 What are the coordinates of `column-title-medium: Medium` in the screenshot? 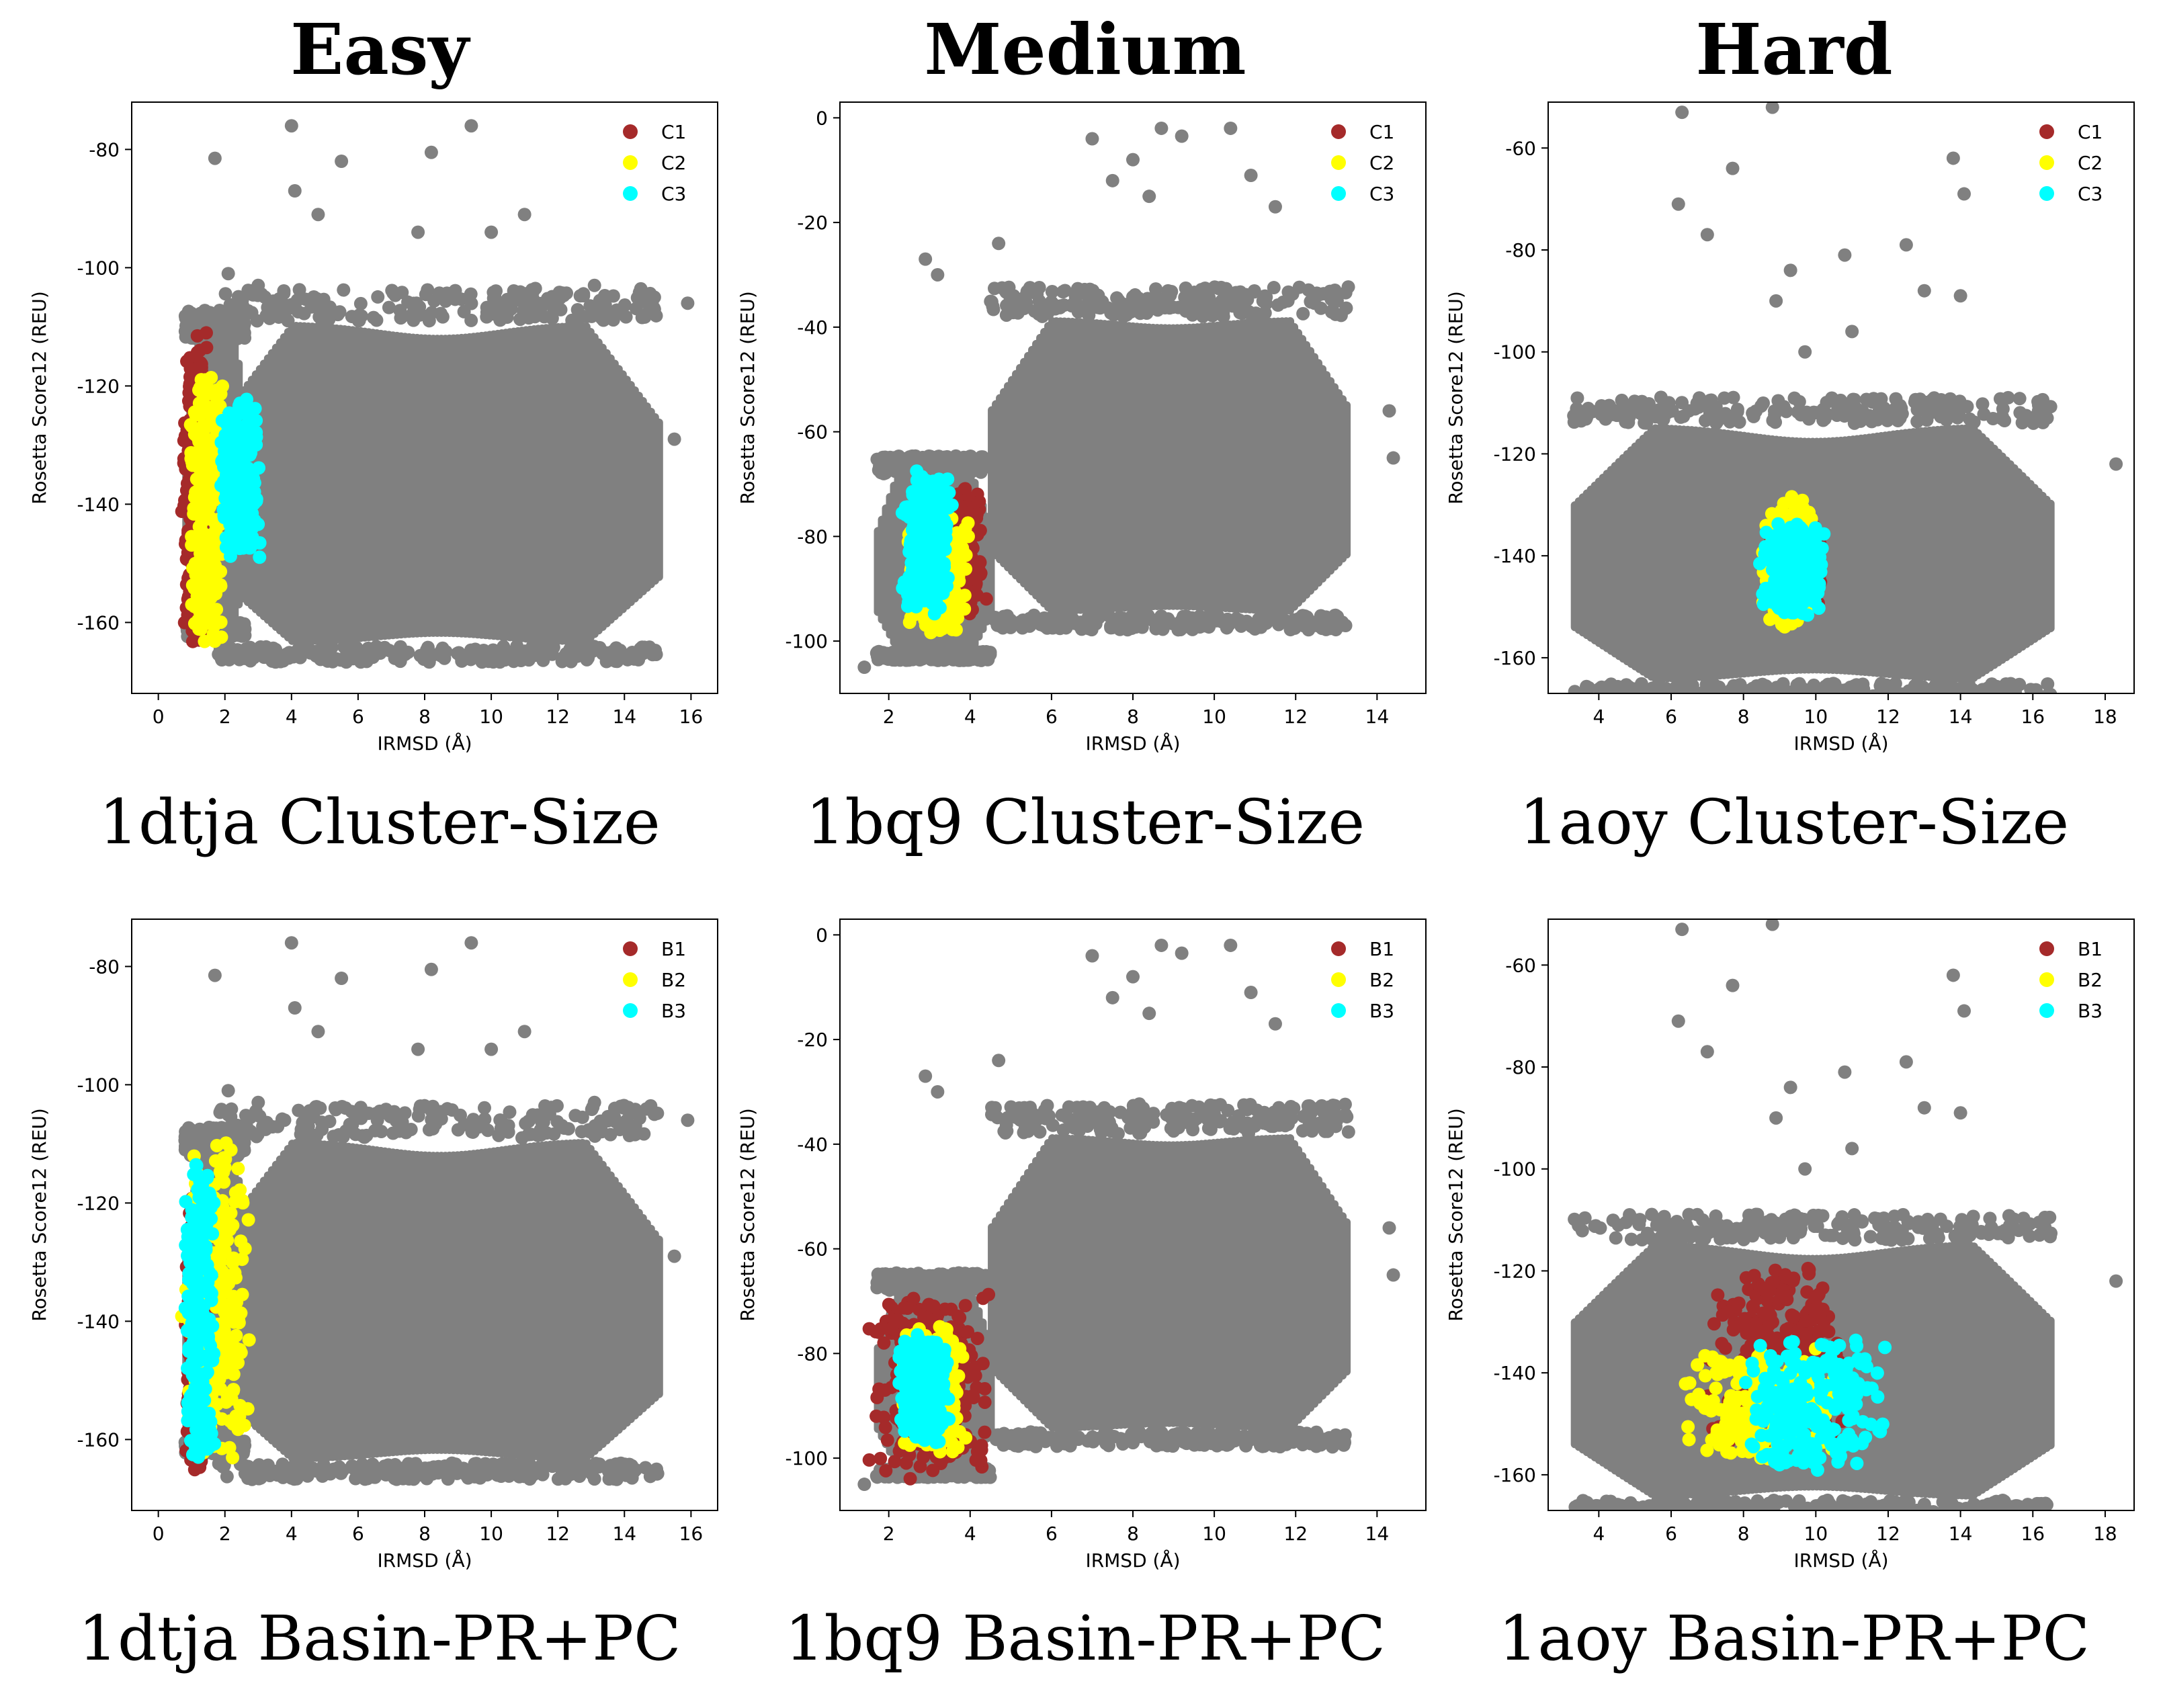 It's located at (1085, 49).